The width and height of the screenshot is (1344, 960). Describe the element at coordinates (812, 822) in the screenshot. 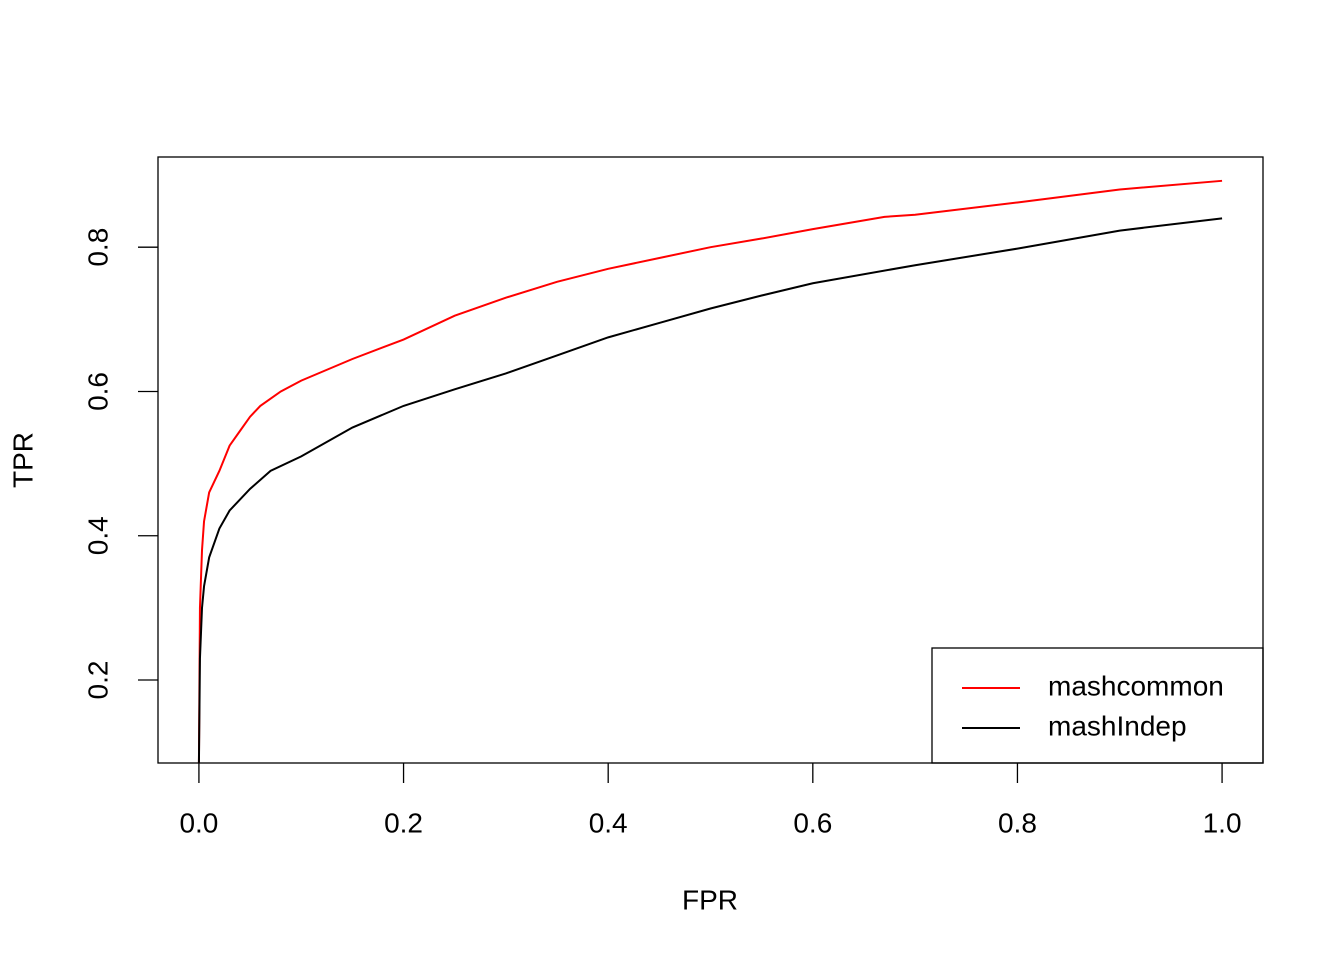

I see `x-tick-label: 0.6` at that location.